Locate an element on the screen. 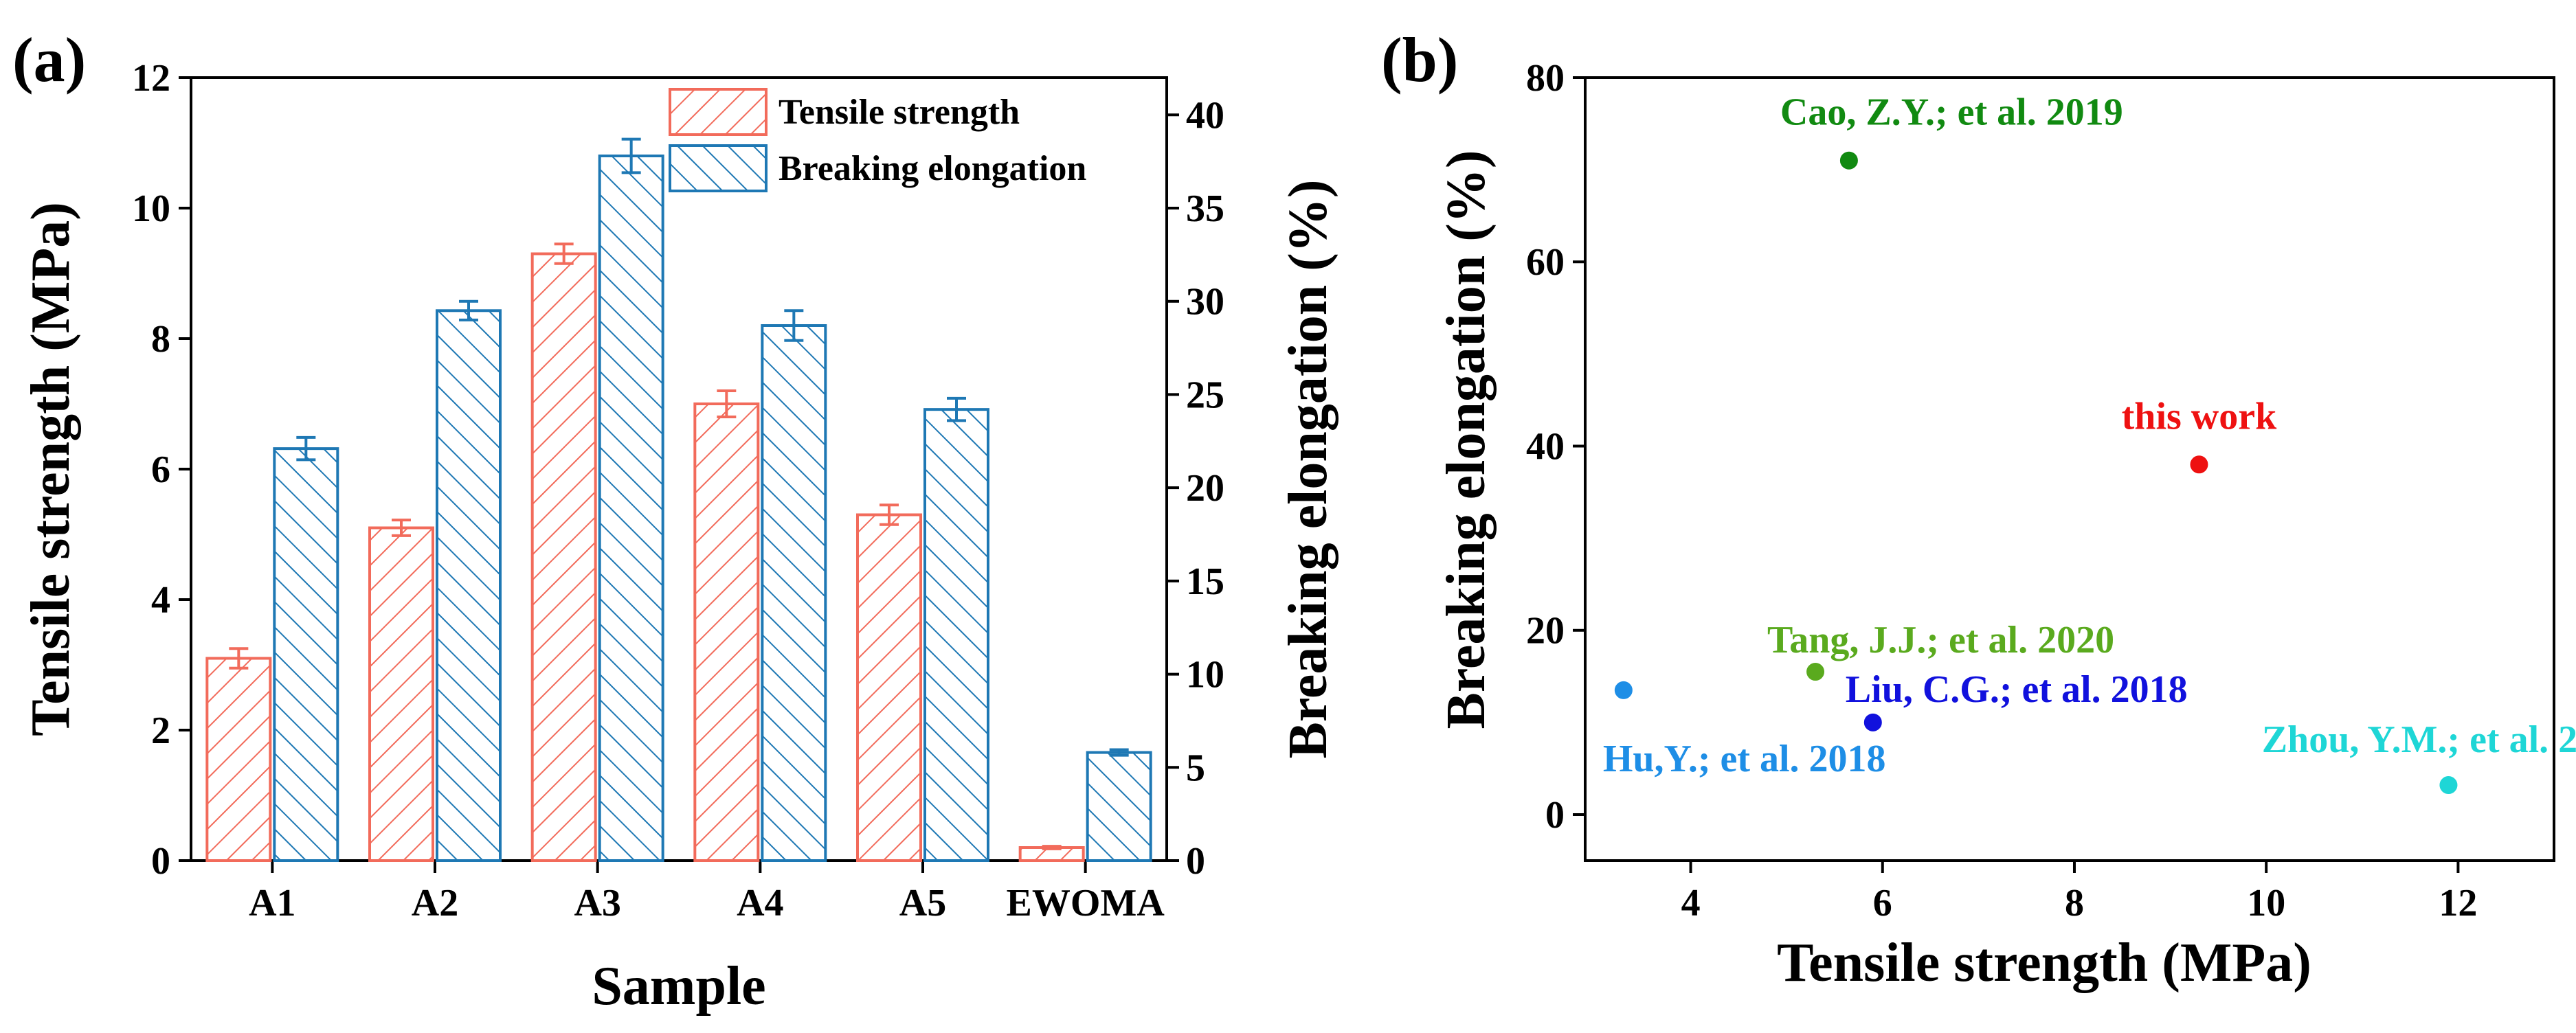 The height and width of the screenshot is (1033, 2576). legend-label-breaking-elongation: Breaking elongation is located at coordinates (932, 169).